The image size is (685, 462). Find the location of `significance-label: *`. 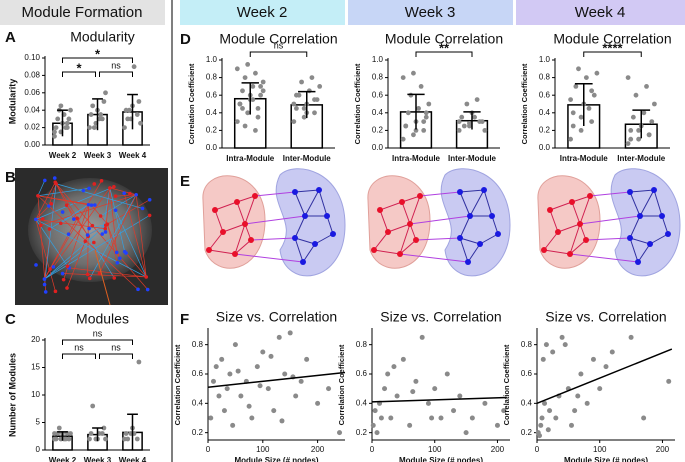

significance-label: * is located at coordinates (98, 53).